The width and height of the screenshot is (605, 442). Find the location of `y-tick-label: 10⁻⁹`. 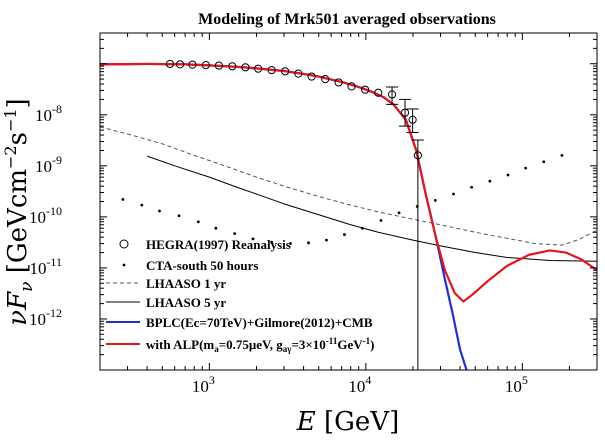

y-tick-label: 10⁻⁹ is located at coordinates (48, 164).